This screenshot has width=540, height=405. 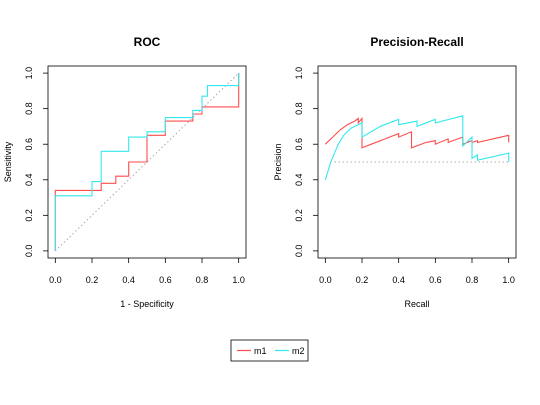 I want to click on x-axis-label: 1 - Specificity, so click(x=147, y=304).